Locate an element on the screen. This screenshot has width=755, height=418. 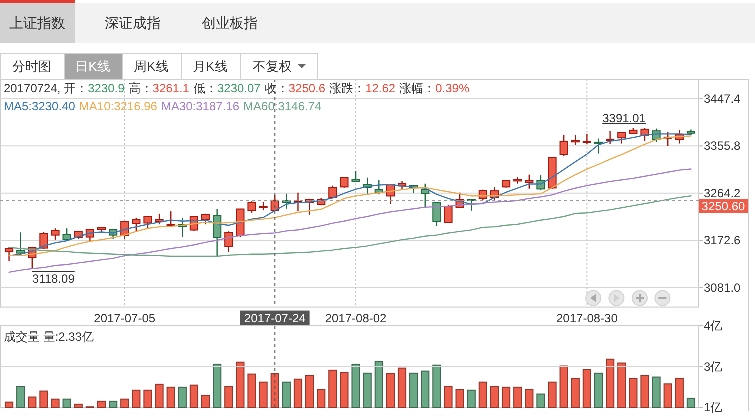
info: 12.62 is located at coordinates (381, 89).